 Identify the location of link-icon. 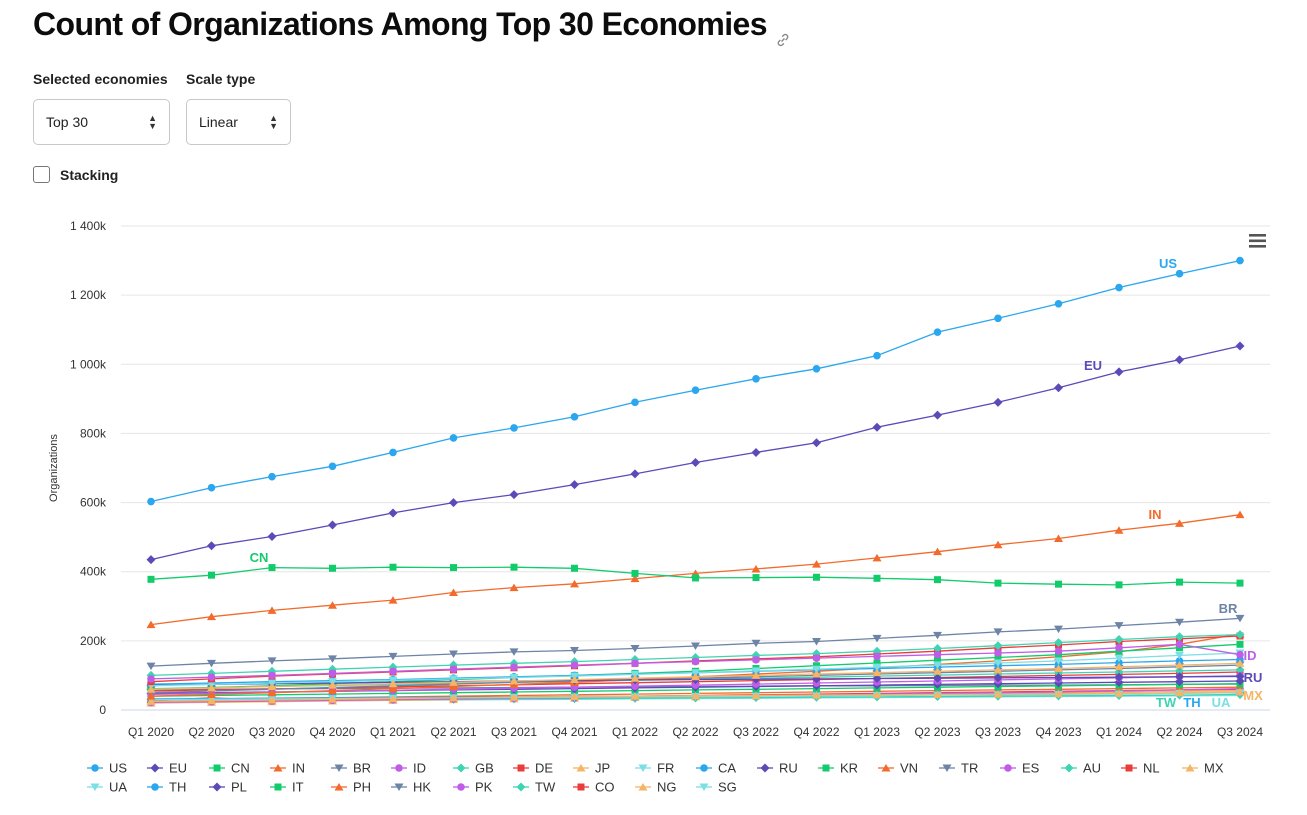
(783, 32).